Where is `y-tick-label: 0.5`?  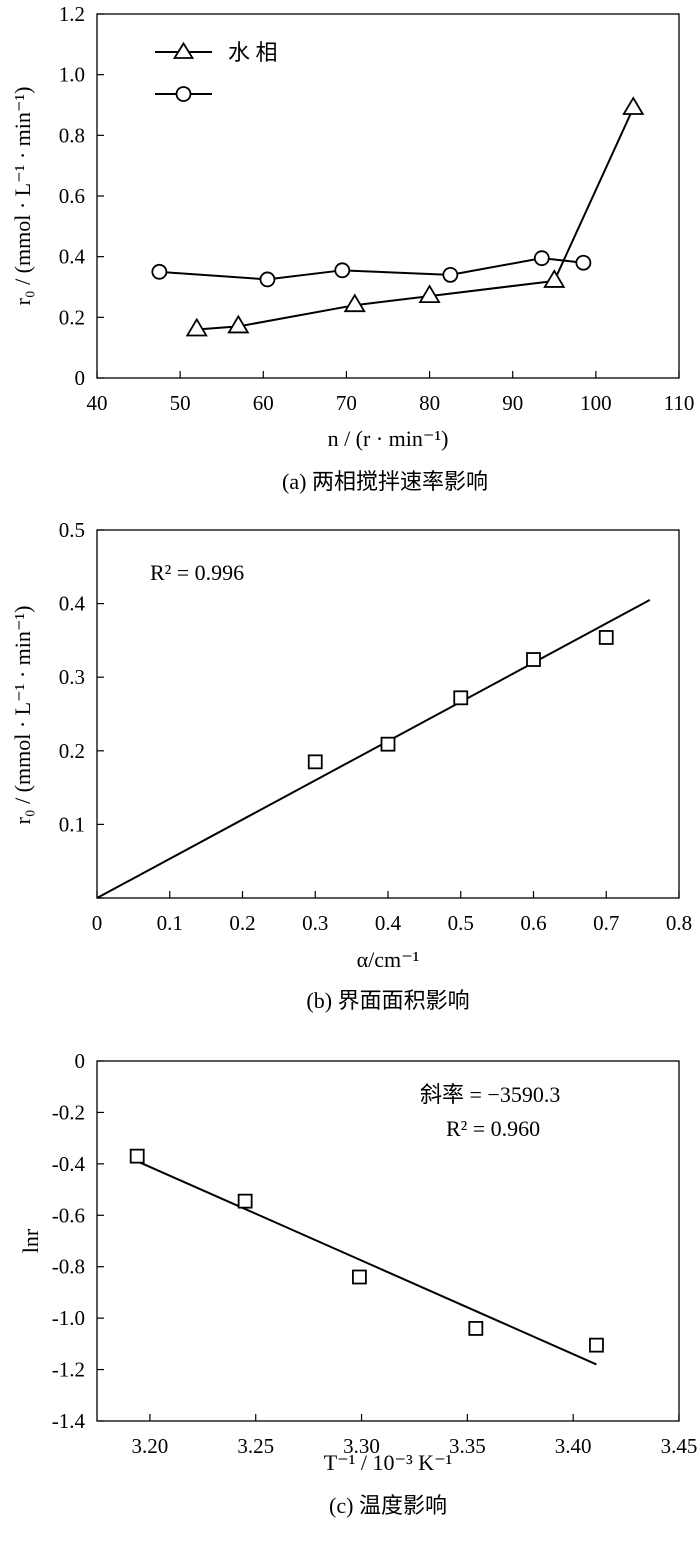
y-tick-label: 0.5 is located at coordinates (72, 530).